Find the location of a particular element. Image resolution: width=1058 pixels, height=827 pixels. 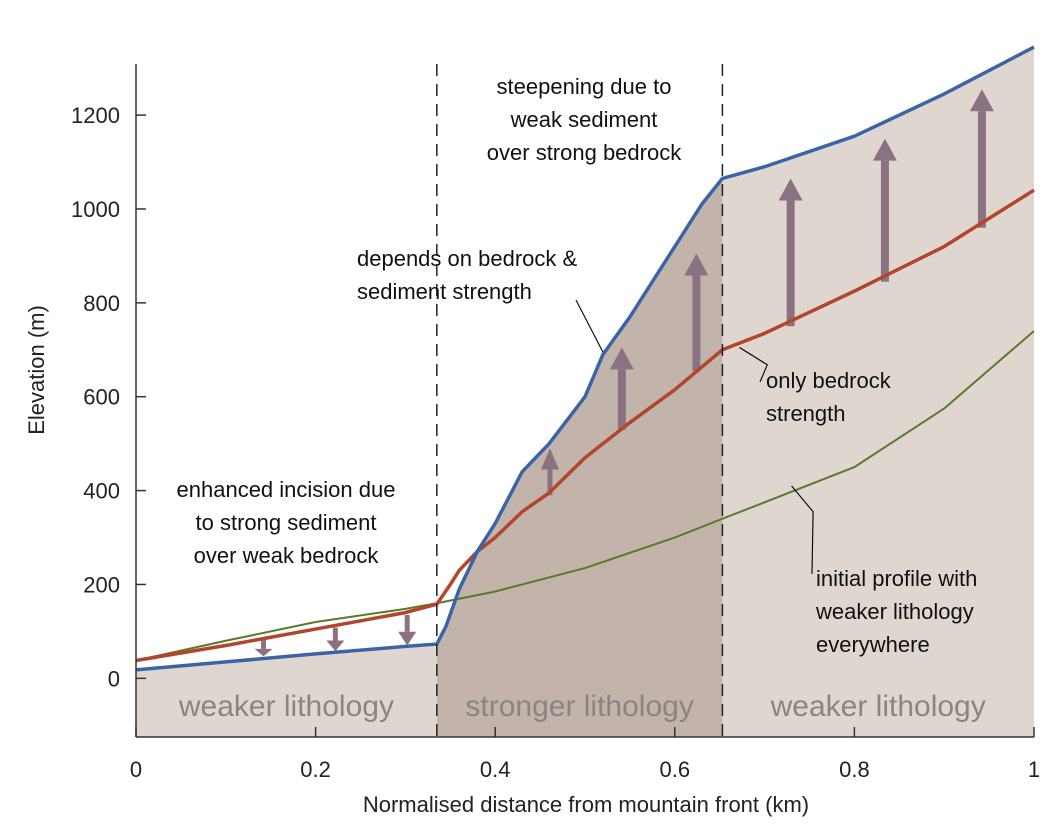

y-axis-title: Elevation (m) is located at coordinates (36, 370).